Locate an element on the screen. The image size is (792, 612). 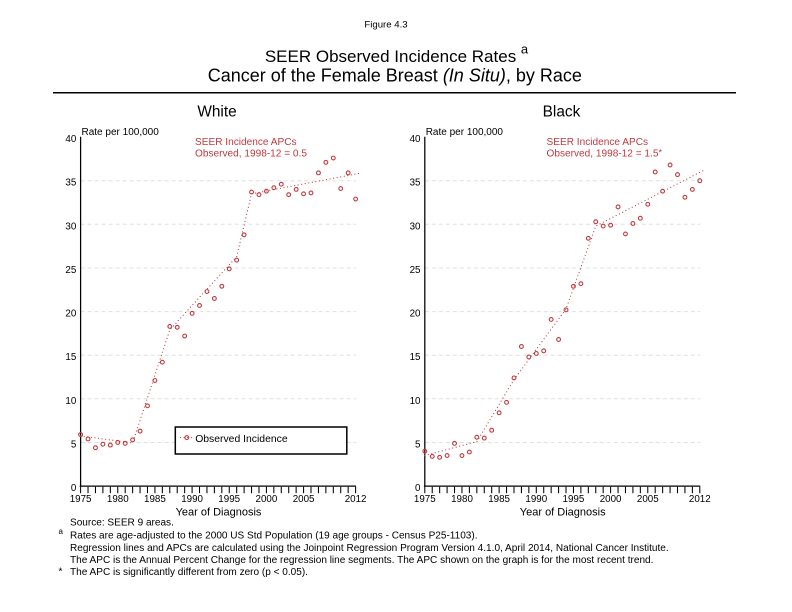
svg-text: Figure 4.3 is located at coordinates (385, 24).